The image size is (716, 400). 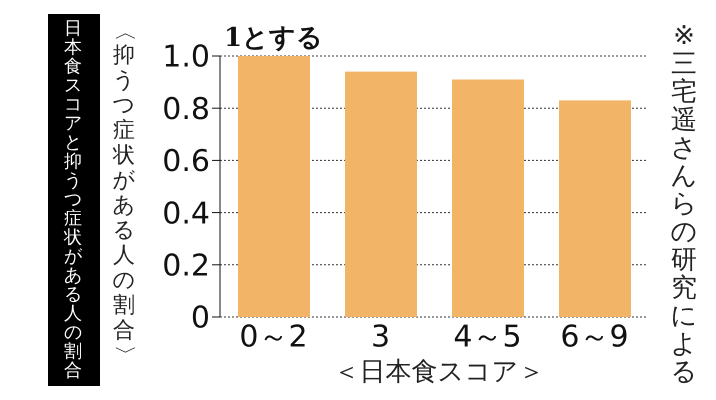 I want to click on y-tick-label: 0, so click(x=200, y=318).